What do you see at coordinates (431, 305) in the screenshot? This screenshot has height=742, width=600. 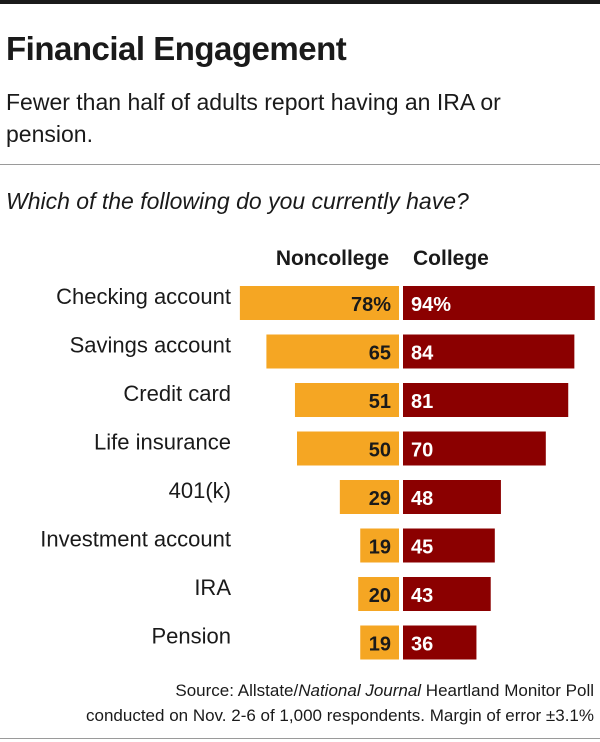 I see `value-label-college: 94%` at bounding box center [431, 305].